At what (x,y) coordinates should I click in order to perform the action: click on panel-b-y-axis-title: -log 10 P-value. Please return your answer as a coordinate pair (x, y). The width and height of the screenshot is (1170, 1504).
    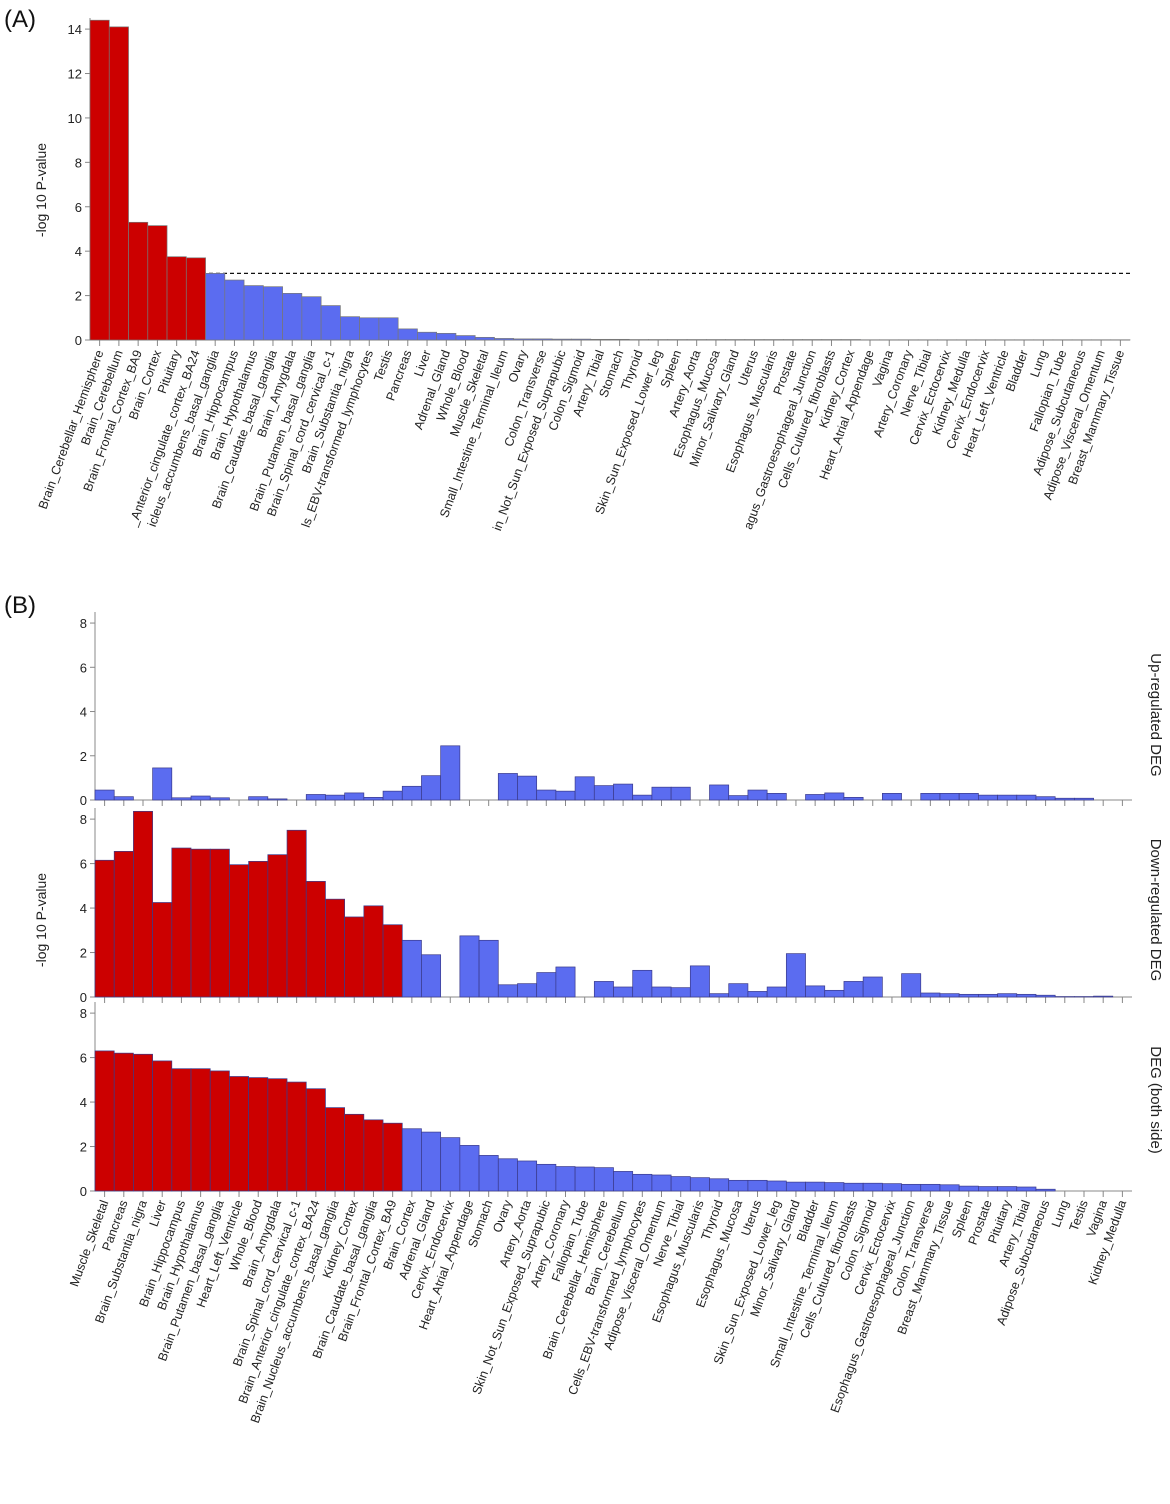
    Looking at the image, I should click on (41, 920).